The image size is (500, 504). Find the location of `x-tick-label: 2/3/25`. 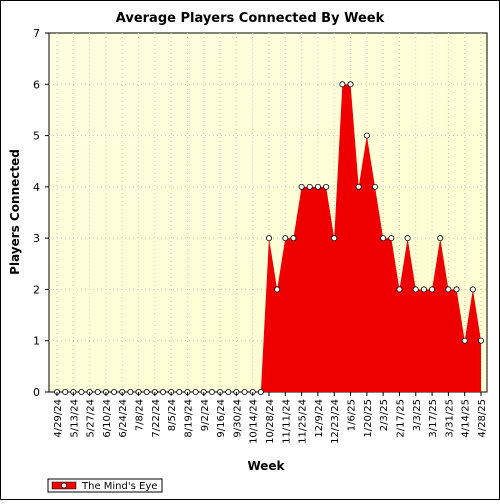

x-tick-label: 2/3/25 is located at coordinates (384, 415).